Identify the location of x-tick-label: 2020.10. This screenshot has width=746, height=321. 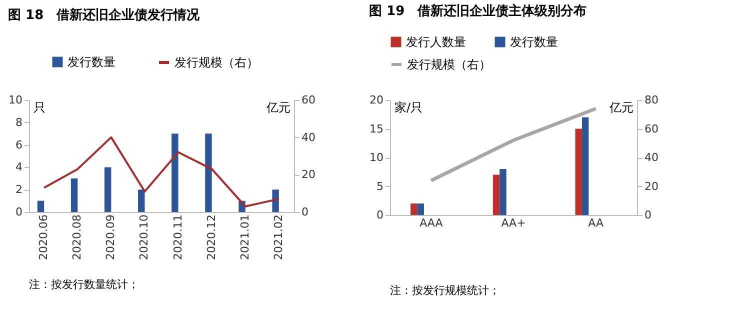
(144, 237).